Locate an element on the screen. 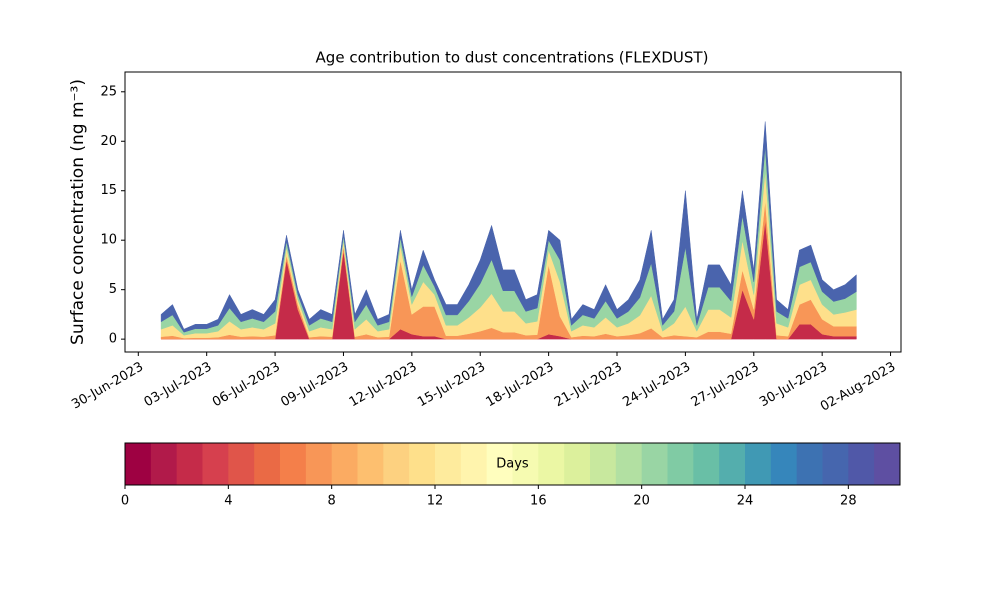 Image resolution: width=1000 pixels, height=600 pixels. x-tick-label: 27-Jul-2023 is located at coordinates (725, 385).